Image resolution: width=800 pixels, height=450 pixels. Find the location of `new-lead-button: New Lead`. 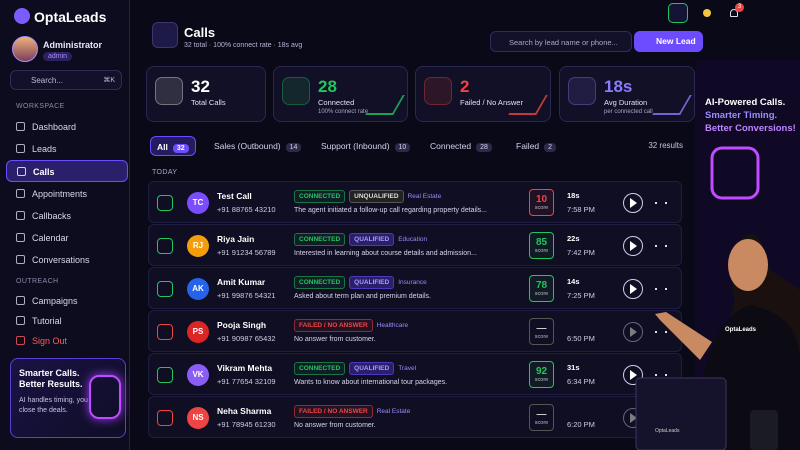

new-lead-button: New Lead is located at coordinates (668, 41).